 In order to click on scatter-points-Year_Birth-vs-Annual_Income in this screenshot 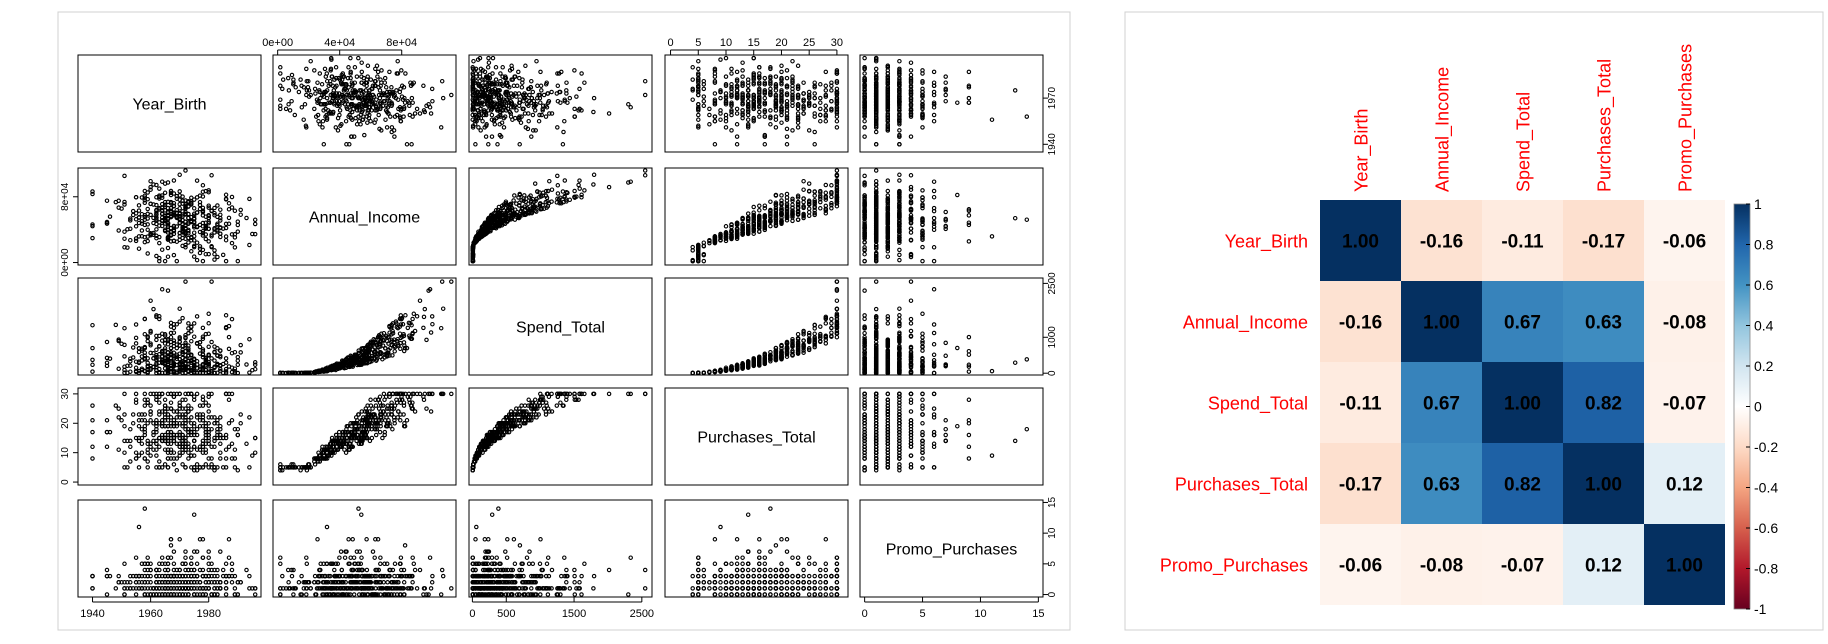, I will do `click(366, 101)`.